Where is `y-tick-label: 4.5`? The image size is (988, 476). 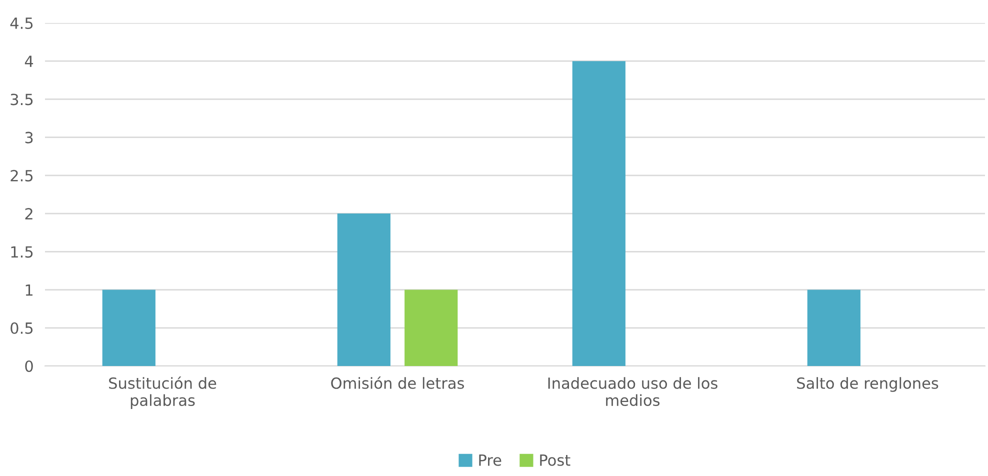 y-tick-label: 4.5 is located at coordinates (21, 24).